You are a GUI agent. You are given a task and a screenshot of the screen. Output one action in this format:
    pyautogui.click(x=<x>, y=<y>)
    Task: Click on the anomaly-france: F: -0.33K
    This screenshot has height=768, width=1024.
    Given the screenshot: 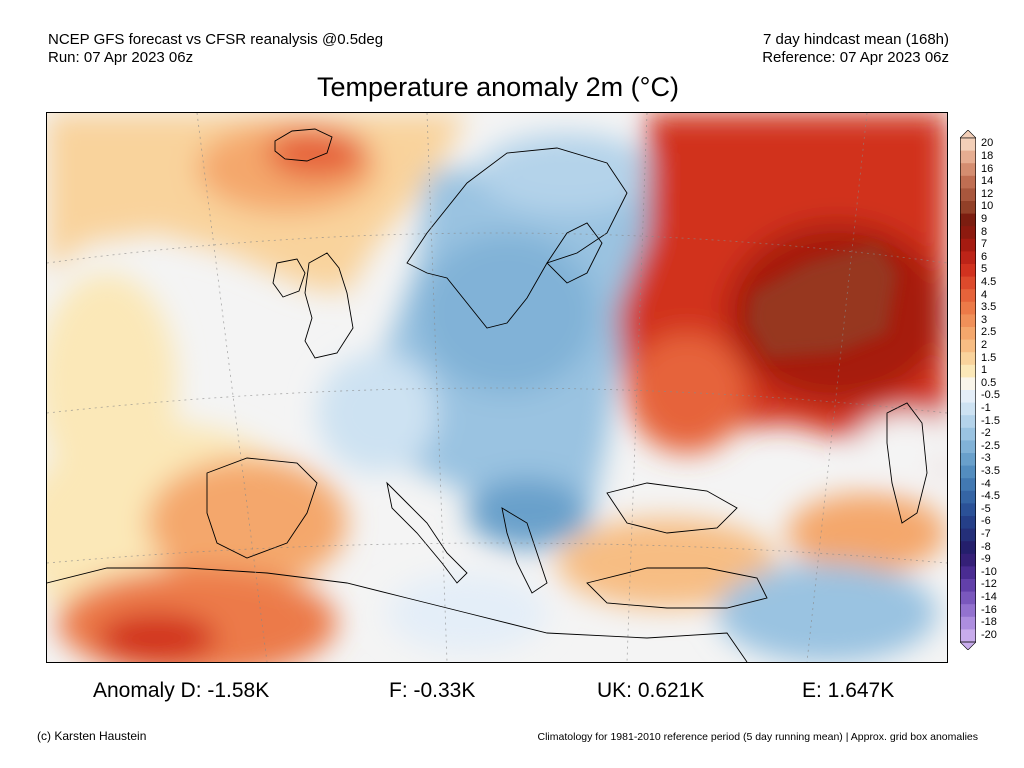 What is the action you would take?
    pyautogui.click(x=432, y=690)
    